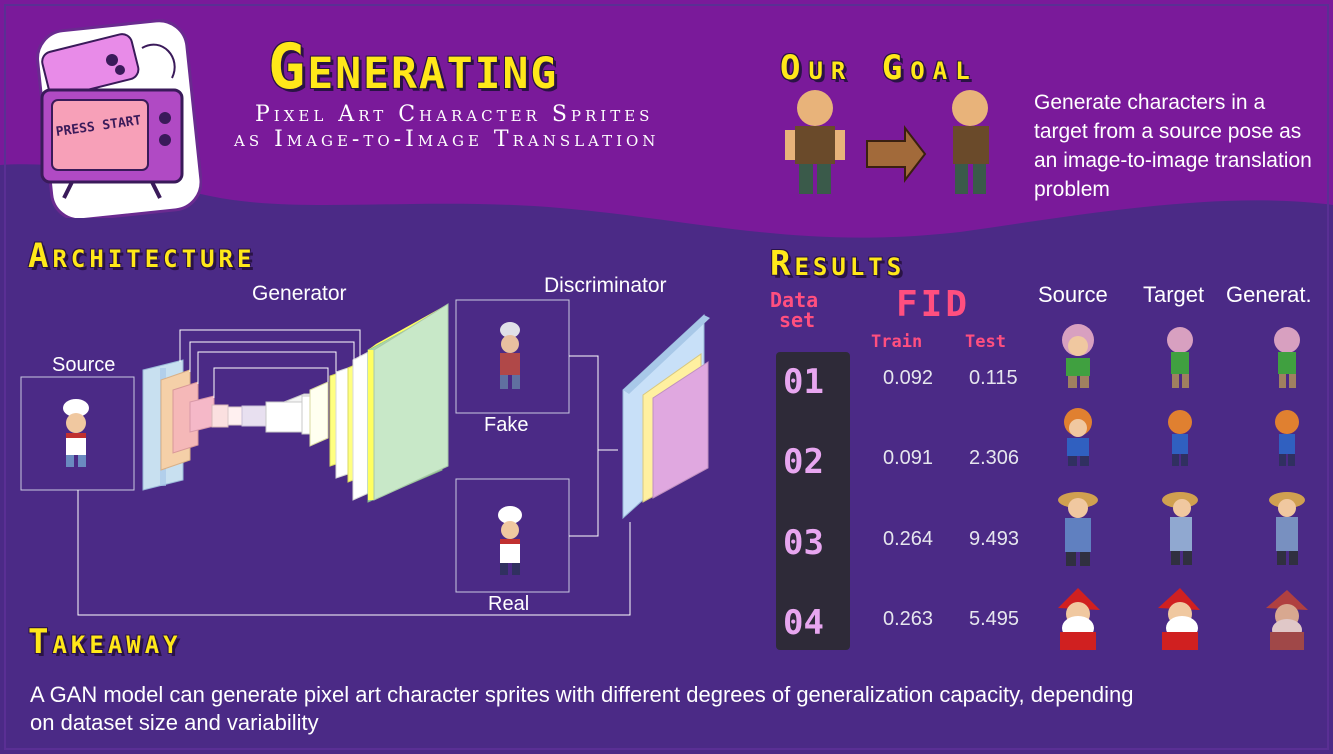 This screenshot has width=1333, height=754. What do you see at coordinates (794, 300) in the screenshot?
I see `dataset-label-line1: Data` at bounding box center [794, 300].